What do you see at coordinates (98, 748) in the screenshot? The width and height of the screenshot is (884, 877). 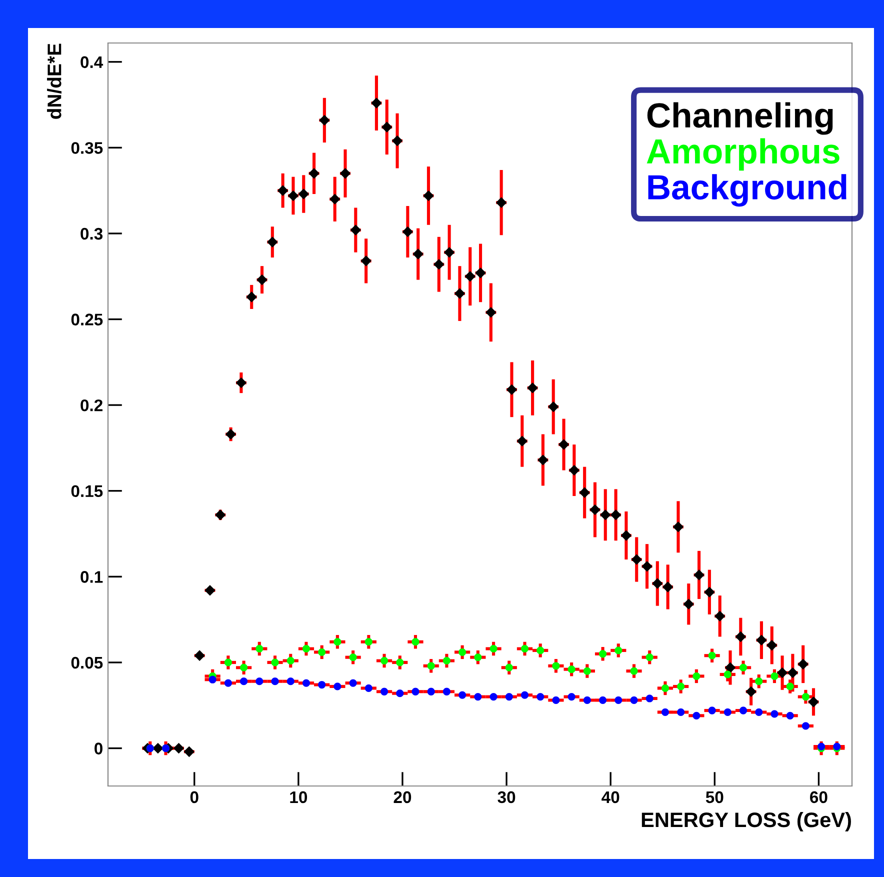 I see `y-tick-label: 0` at bounding box center [98, 748].